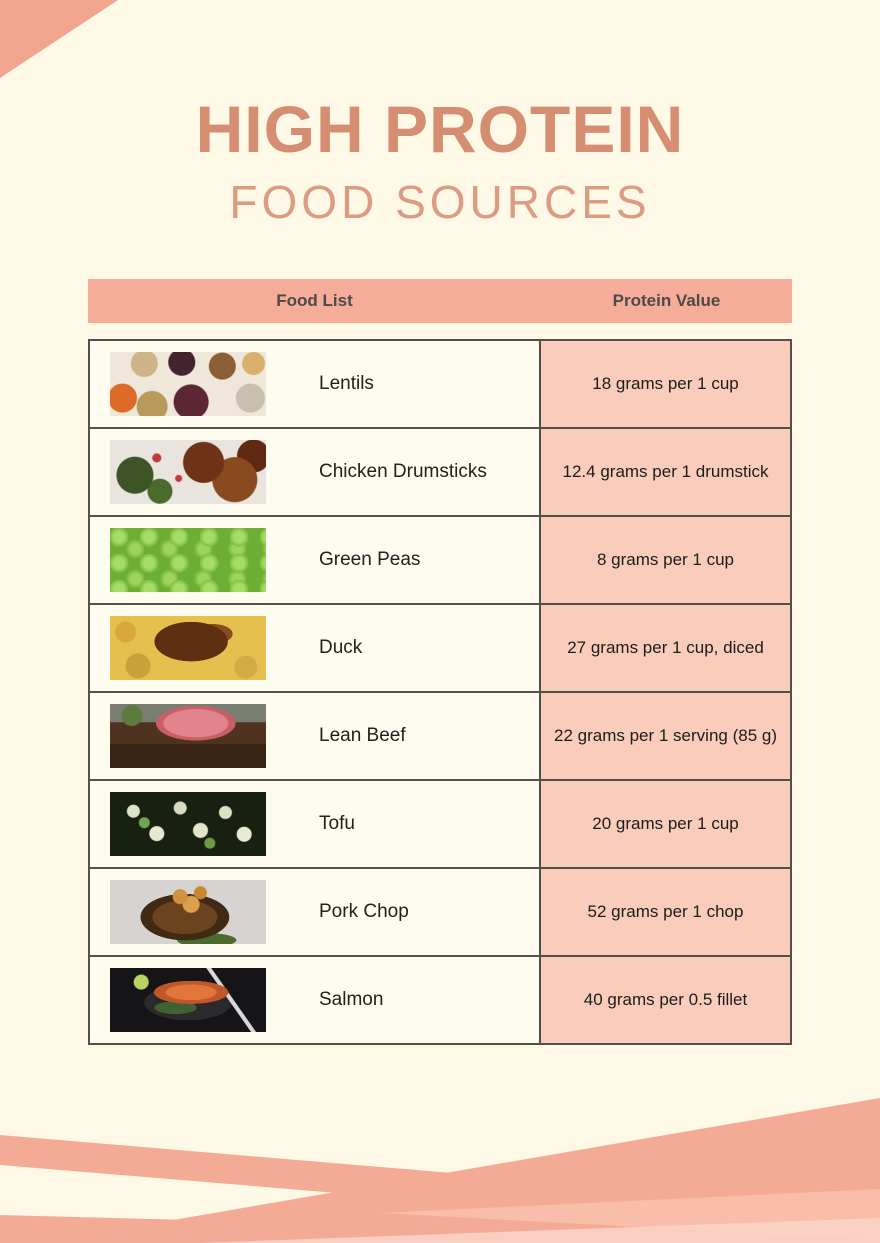 This screenshot has width=880, height=1243. What do you see at coordinates (315, 472) in the screenshot?
I see `food-cell: Chicken Drumsticks` at bounding box center [315, 472].